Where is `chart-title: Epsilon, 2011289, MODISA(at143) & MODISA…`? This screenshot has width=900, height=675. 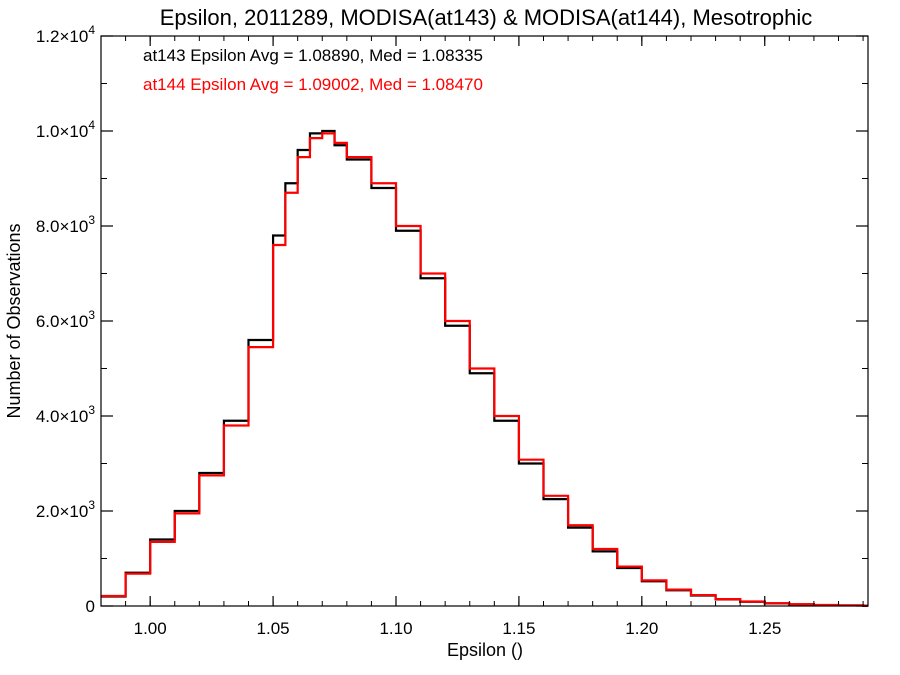 chart-title: Epsilon, 2011289, MODISA(at143) & MODISA… is located at coordinates (486, 17).